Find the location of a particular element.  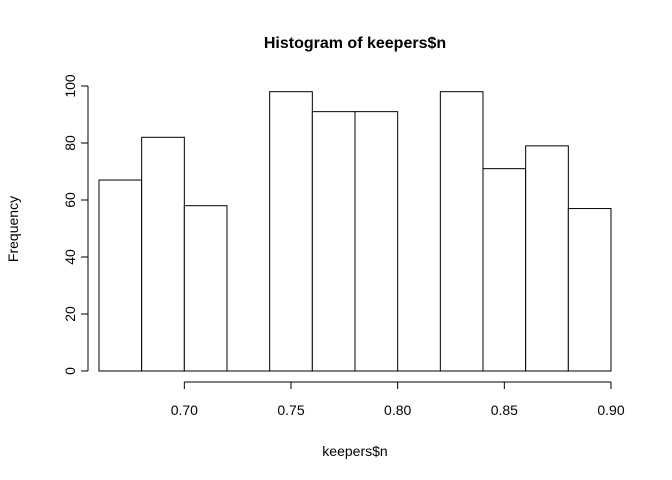

x-tick-label: 0.75 is located at coordinates (290, 410).